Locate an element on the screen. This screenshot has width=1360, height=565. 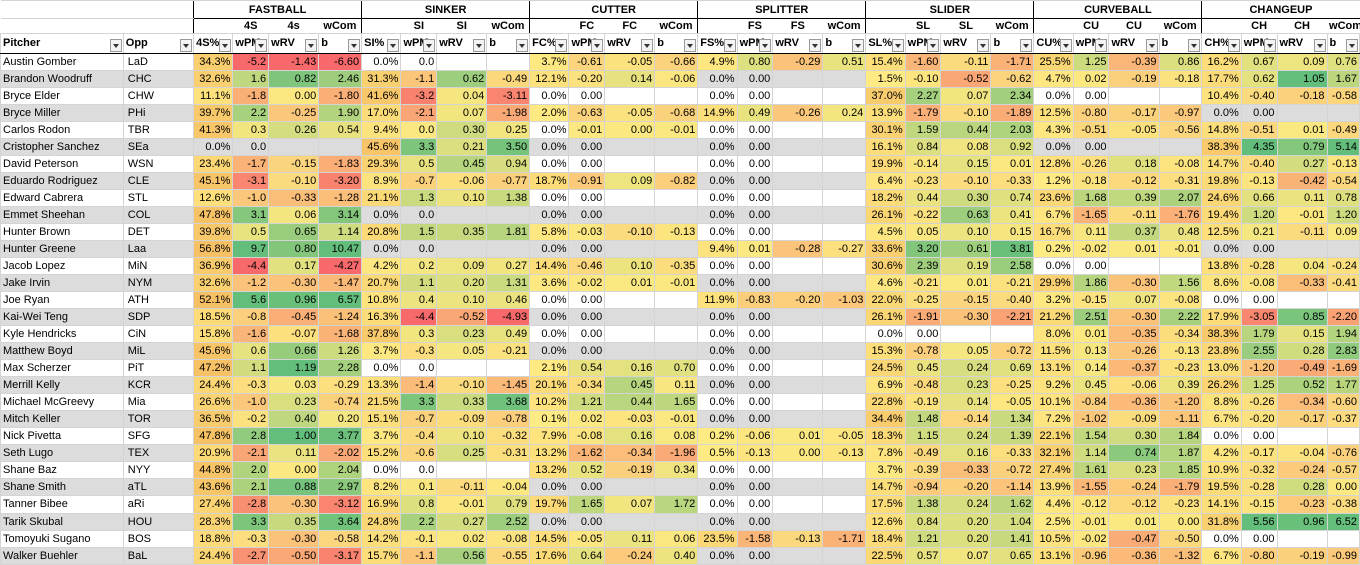
stat-cell: -0.96 is located at coordinates (1091, 555).